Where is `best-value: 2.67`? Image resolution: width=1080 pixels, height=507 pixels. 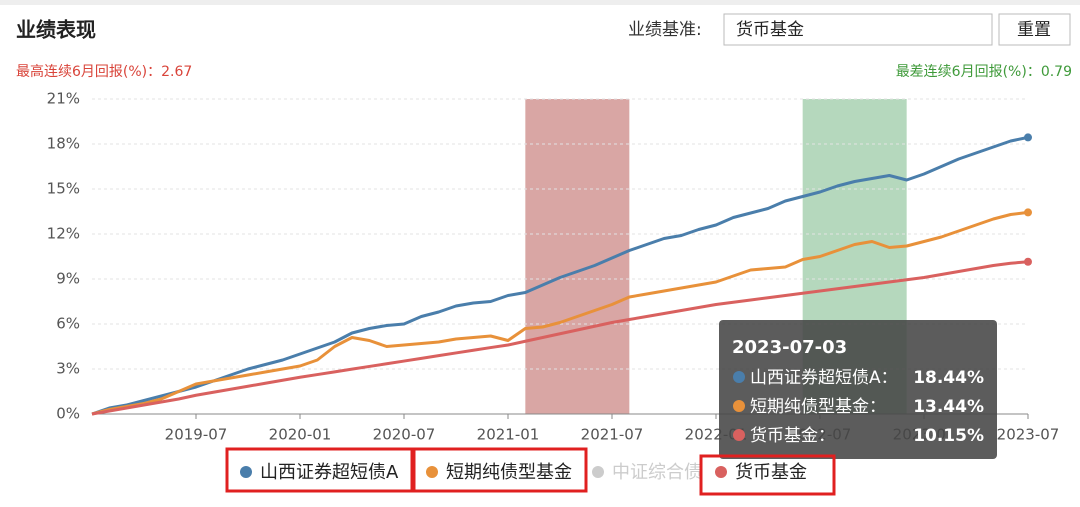 best-value: 2.67 is located at coordinates (176, 72).